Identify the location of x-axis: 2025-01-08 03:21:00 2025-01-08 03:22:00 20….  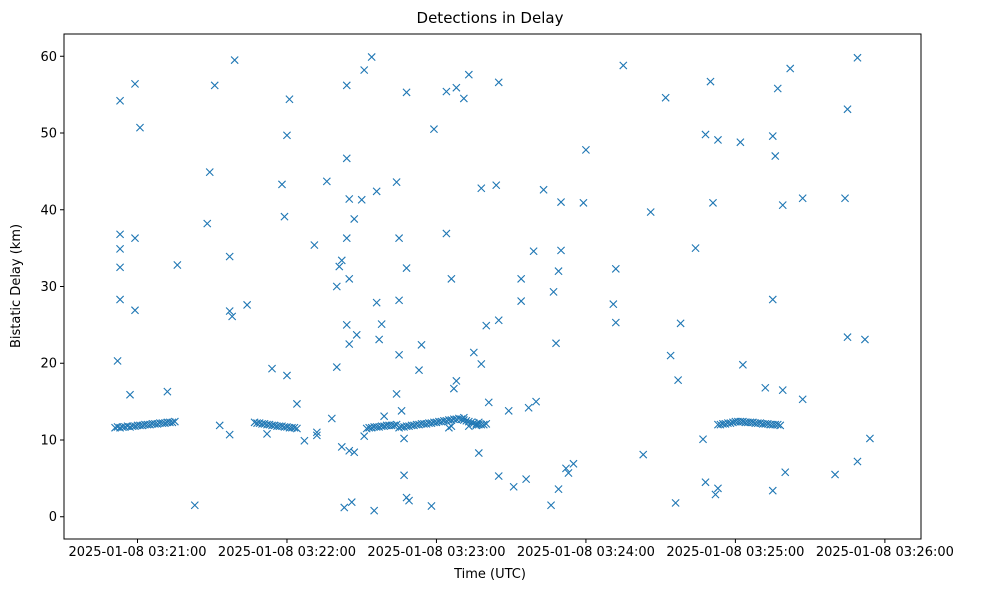
(511, 549).